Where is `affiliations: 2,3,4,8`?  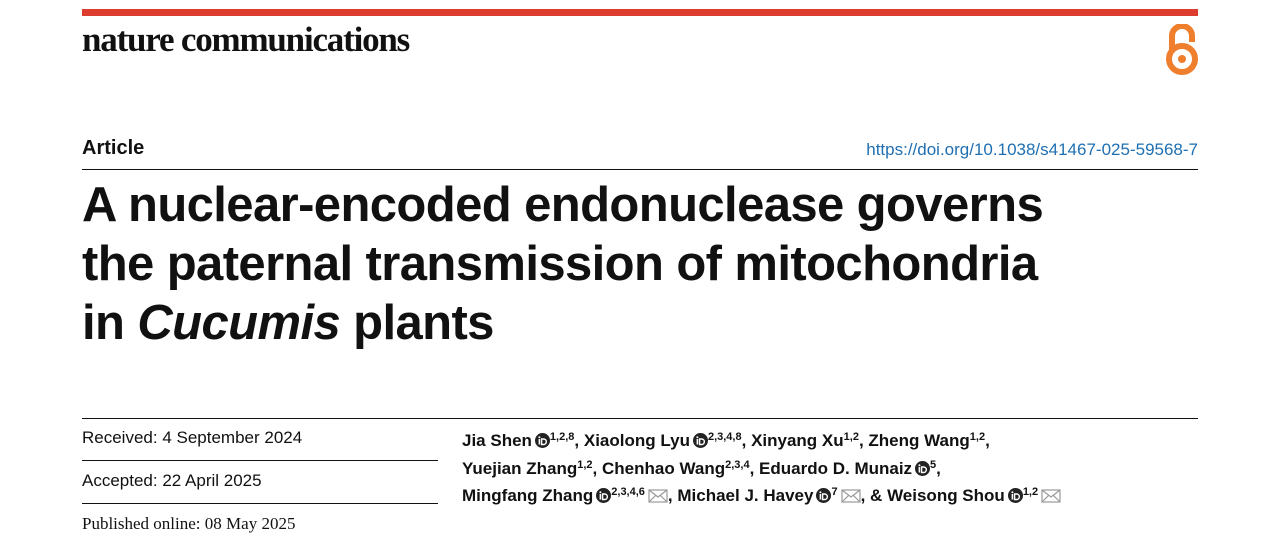
affiliations: 2,3,4,8 is located at coordinates (724, 437).